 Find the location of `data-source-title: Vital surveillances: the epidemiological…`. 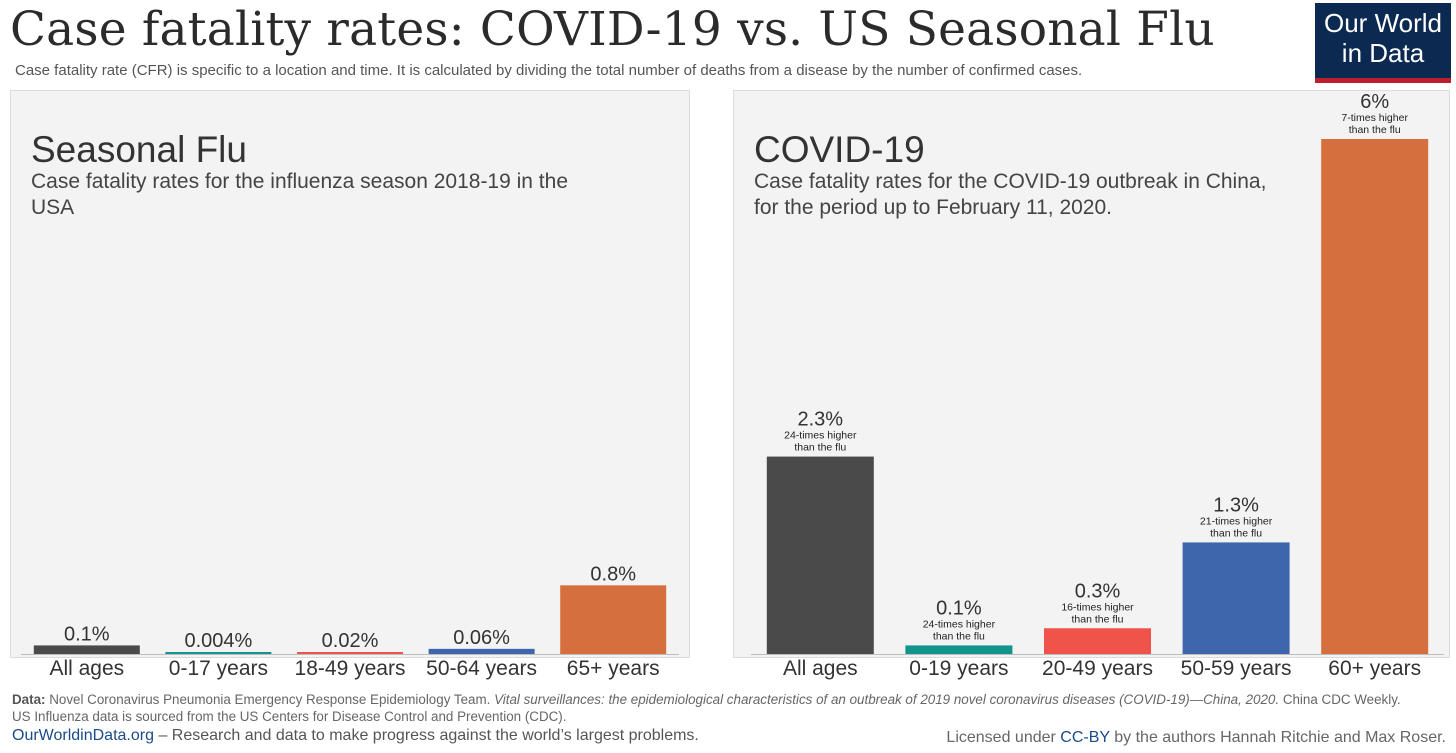

data-source-title: Vital surveillances: the epidemiological… is located at coordinates (887, 699).